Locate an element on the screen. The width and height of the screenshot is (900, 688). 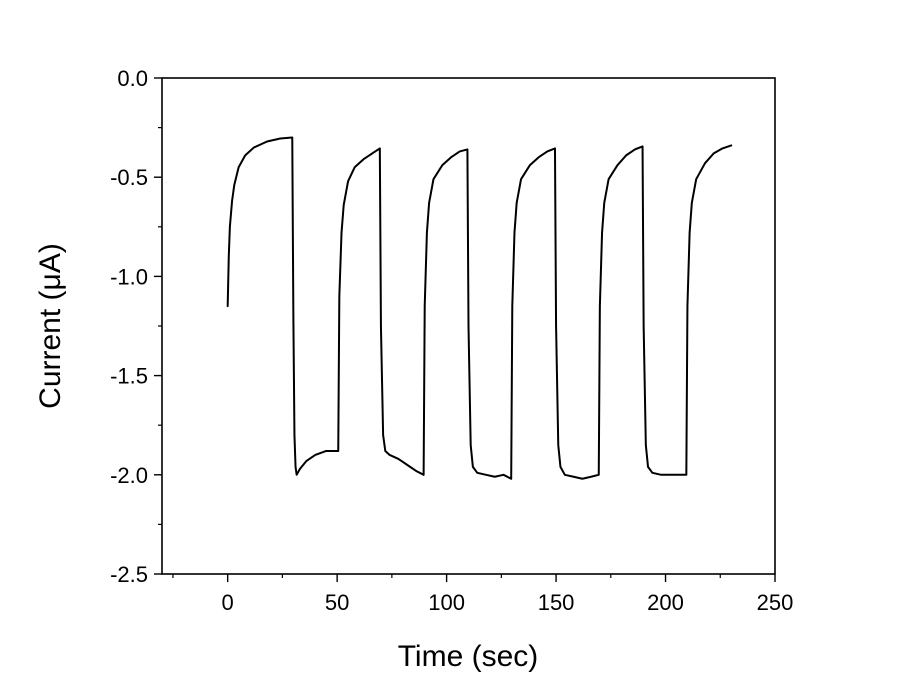
y-tick-label: -2.5 is located at coordinates (129, 574).